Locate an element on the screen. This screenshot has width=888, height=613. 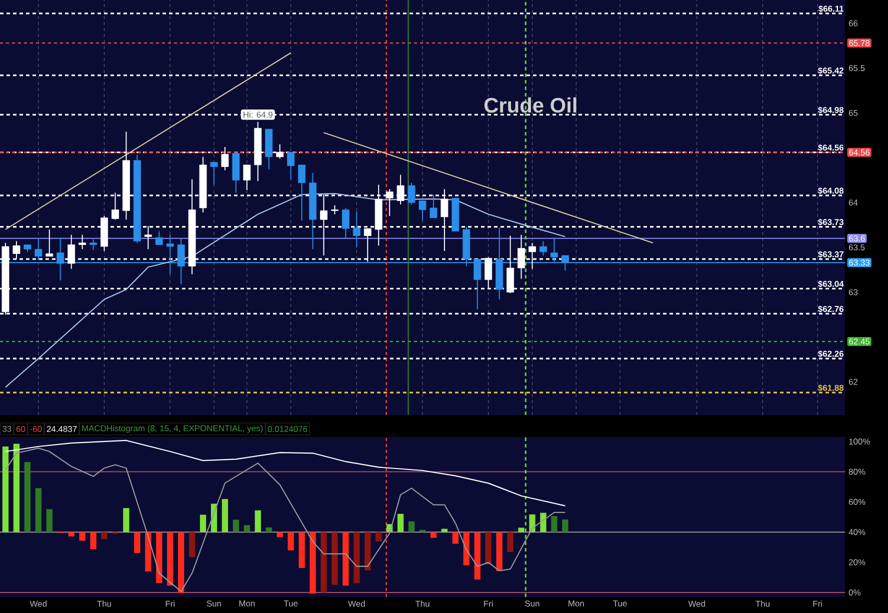
ref-line-label: 65.78 is located at coordinates (859, 43).